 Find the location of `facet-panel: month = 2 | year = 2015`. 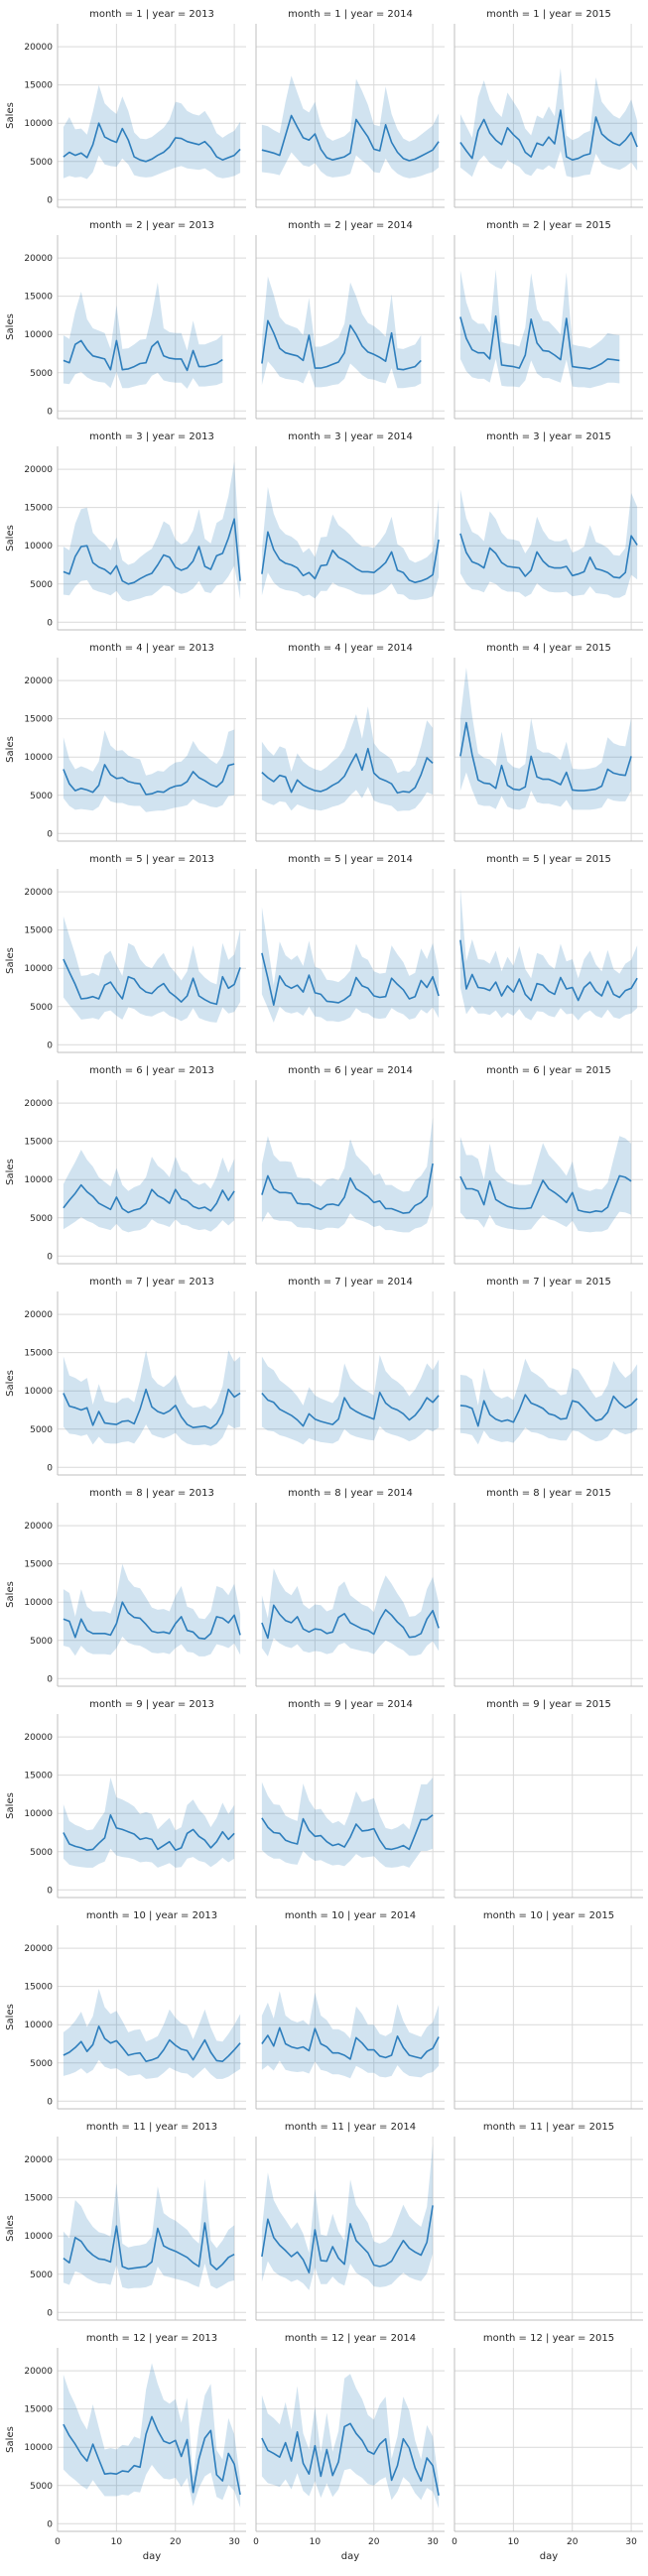

facet-panel: month = 2 | year = 2015 is located at coordinates (548, 320).